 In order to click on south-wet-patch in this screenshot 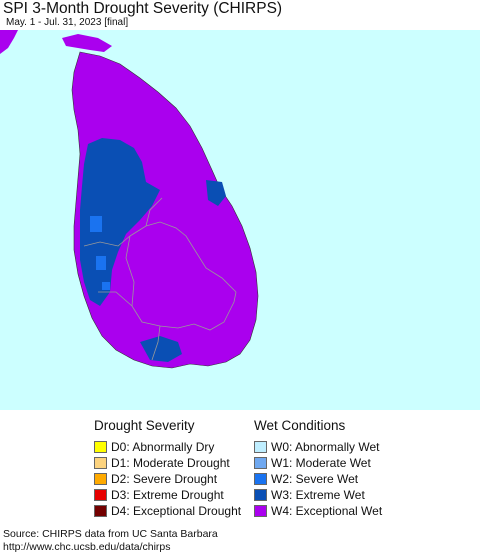, I will do `click(161, 349)`.